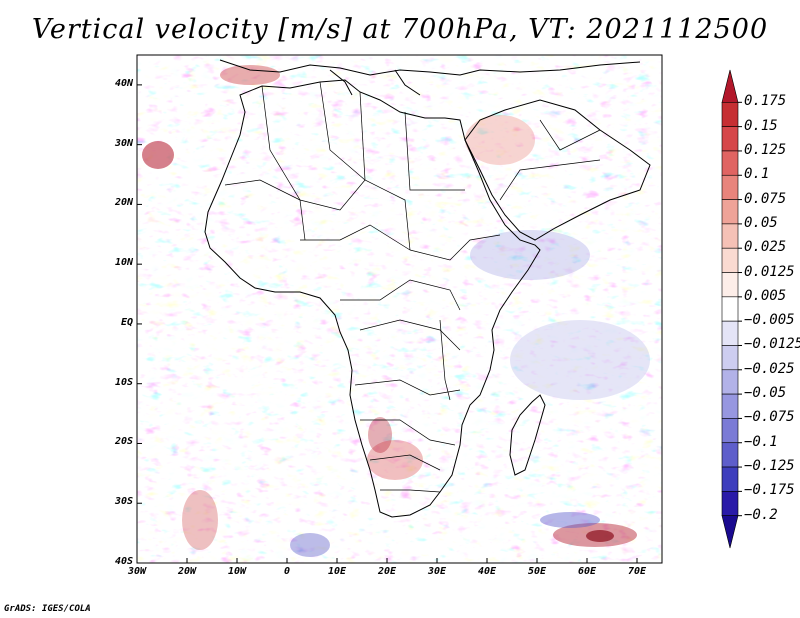  I want to click on lon-label: 40E, so click(487, 571).